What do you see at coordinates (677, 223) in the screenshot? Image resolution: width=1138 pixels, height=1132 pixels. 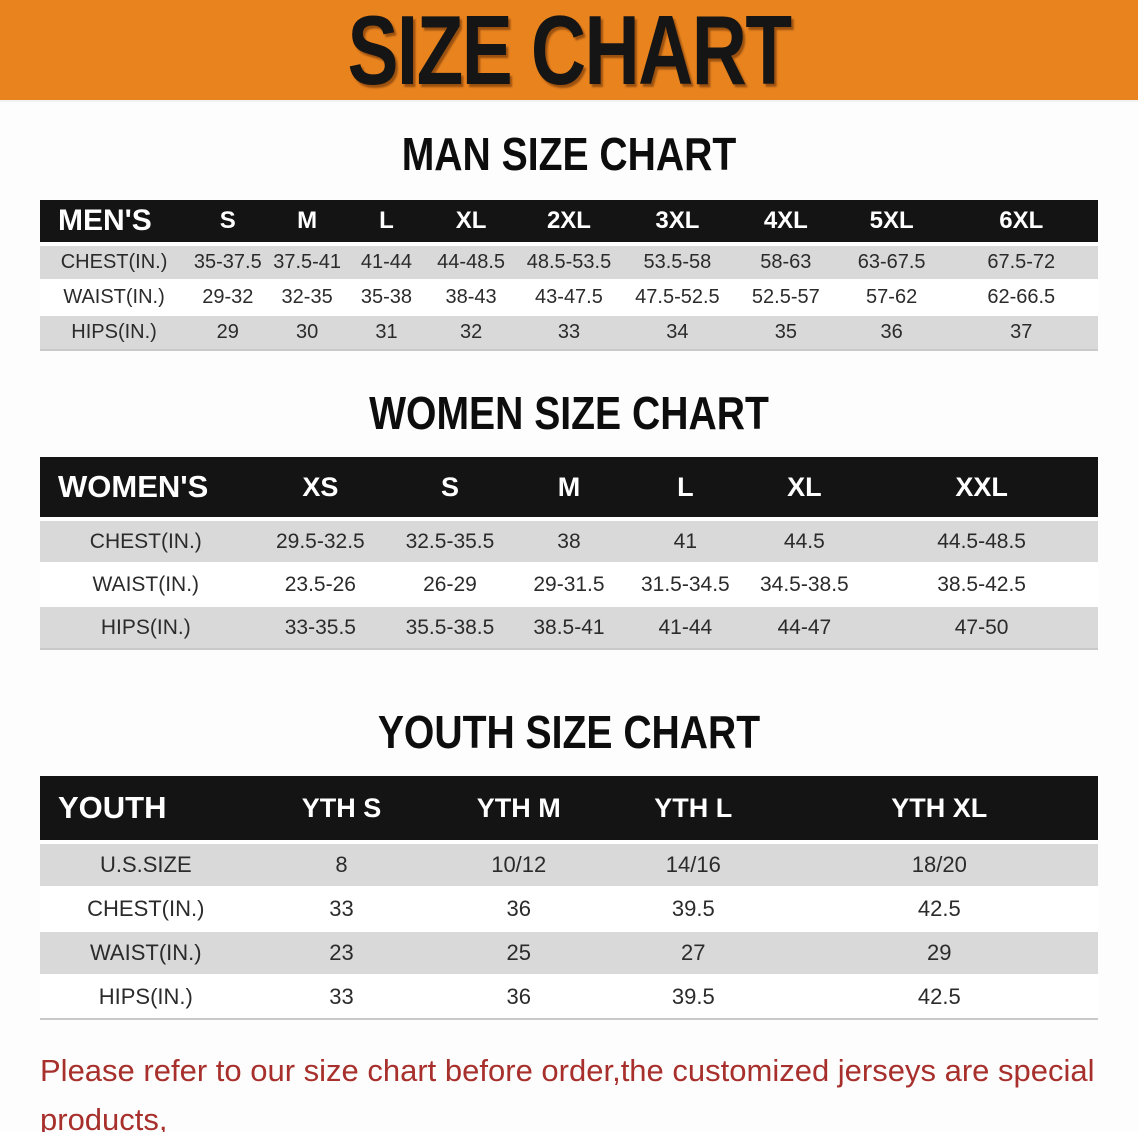 I see `men-size-header-3xl: 3XL` at bounding box center [677, 223].